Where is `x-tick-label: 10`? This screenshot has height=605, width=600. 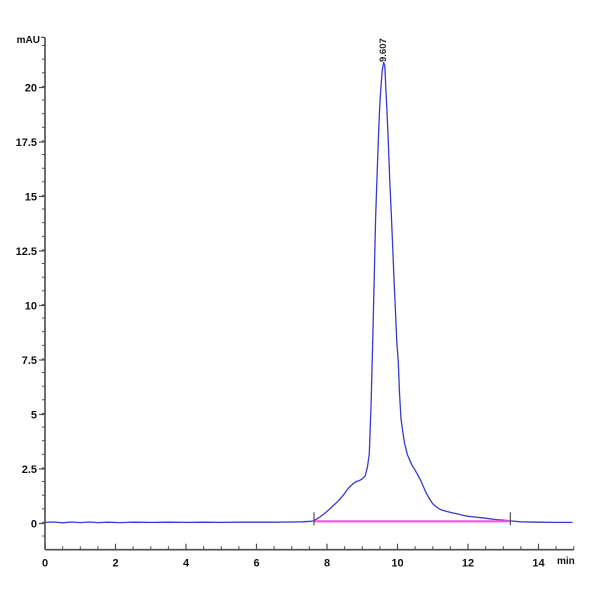 x-tick-label: 10 is located at coordinates (397, 564).